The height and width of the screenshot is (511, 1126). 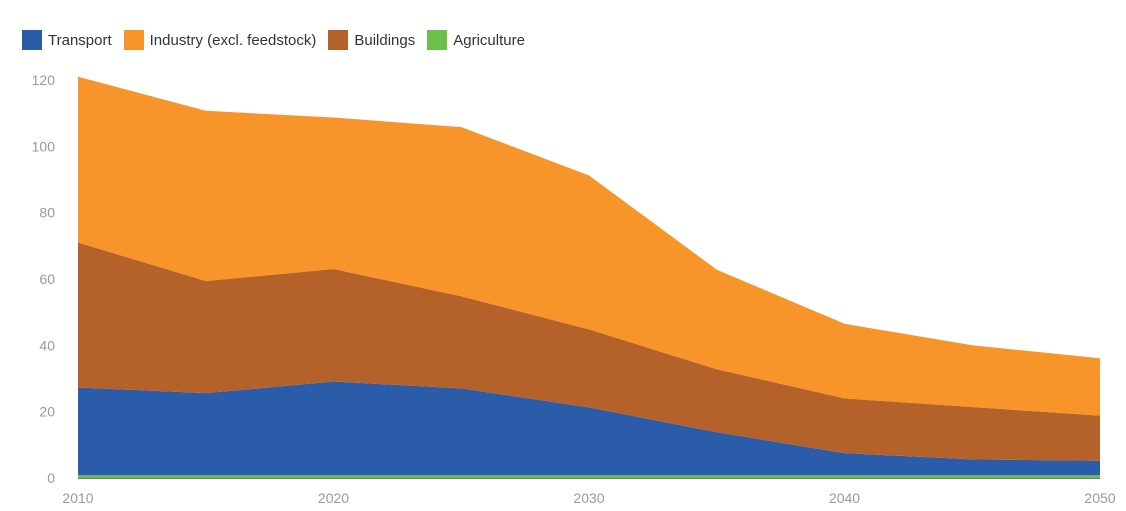 I want to click on legend-label-buildings: Buildings, so click(x=385, y=40).